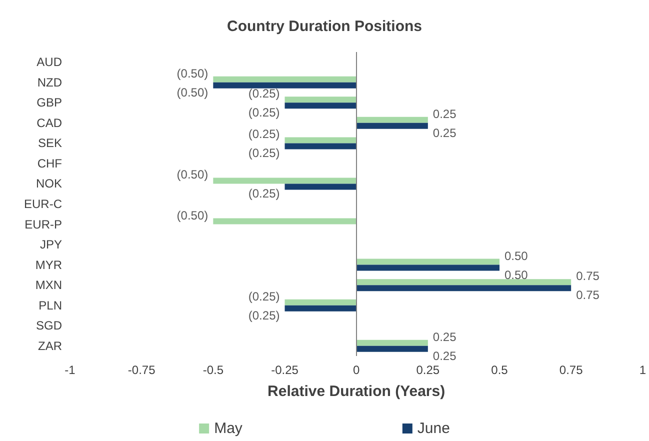 Image resolution: width=649 pixels, height=441 pixels. I want to click on x-tick-label: 0, so click(356, 370).